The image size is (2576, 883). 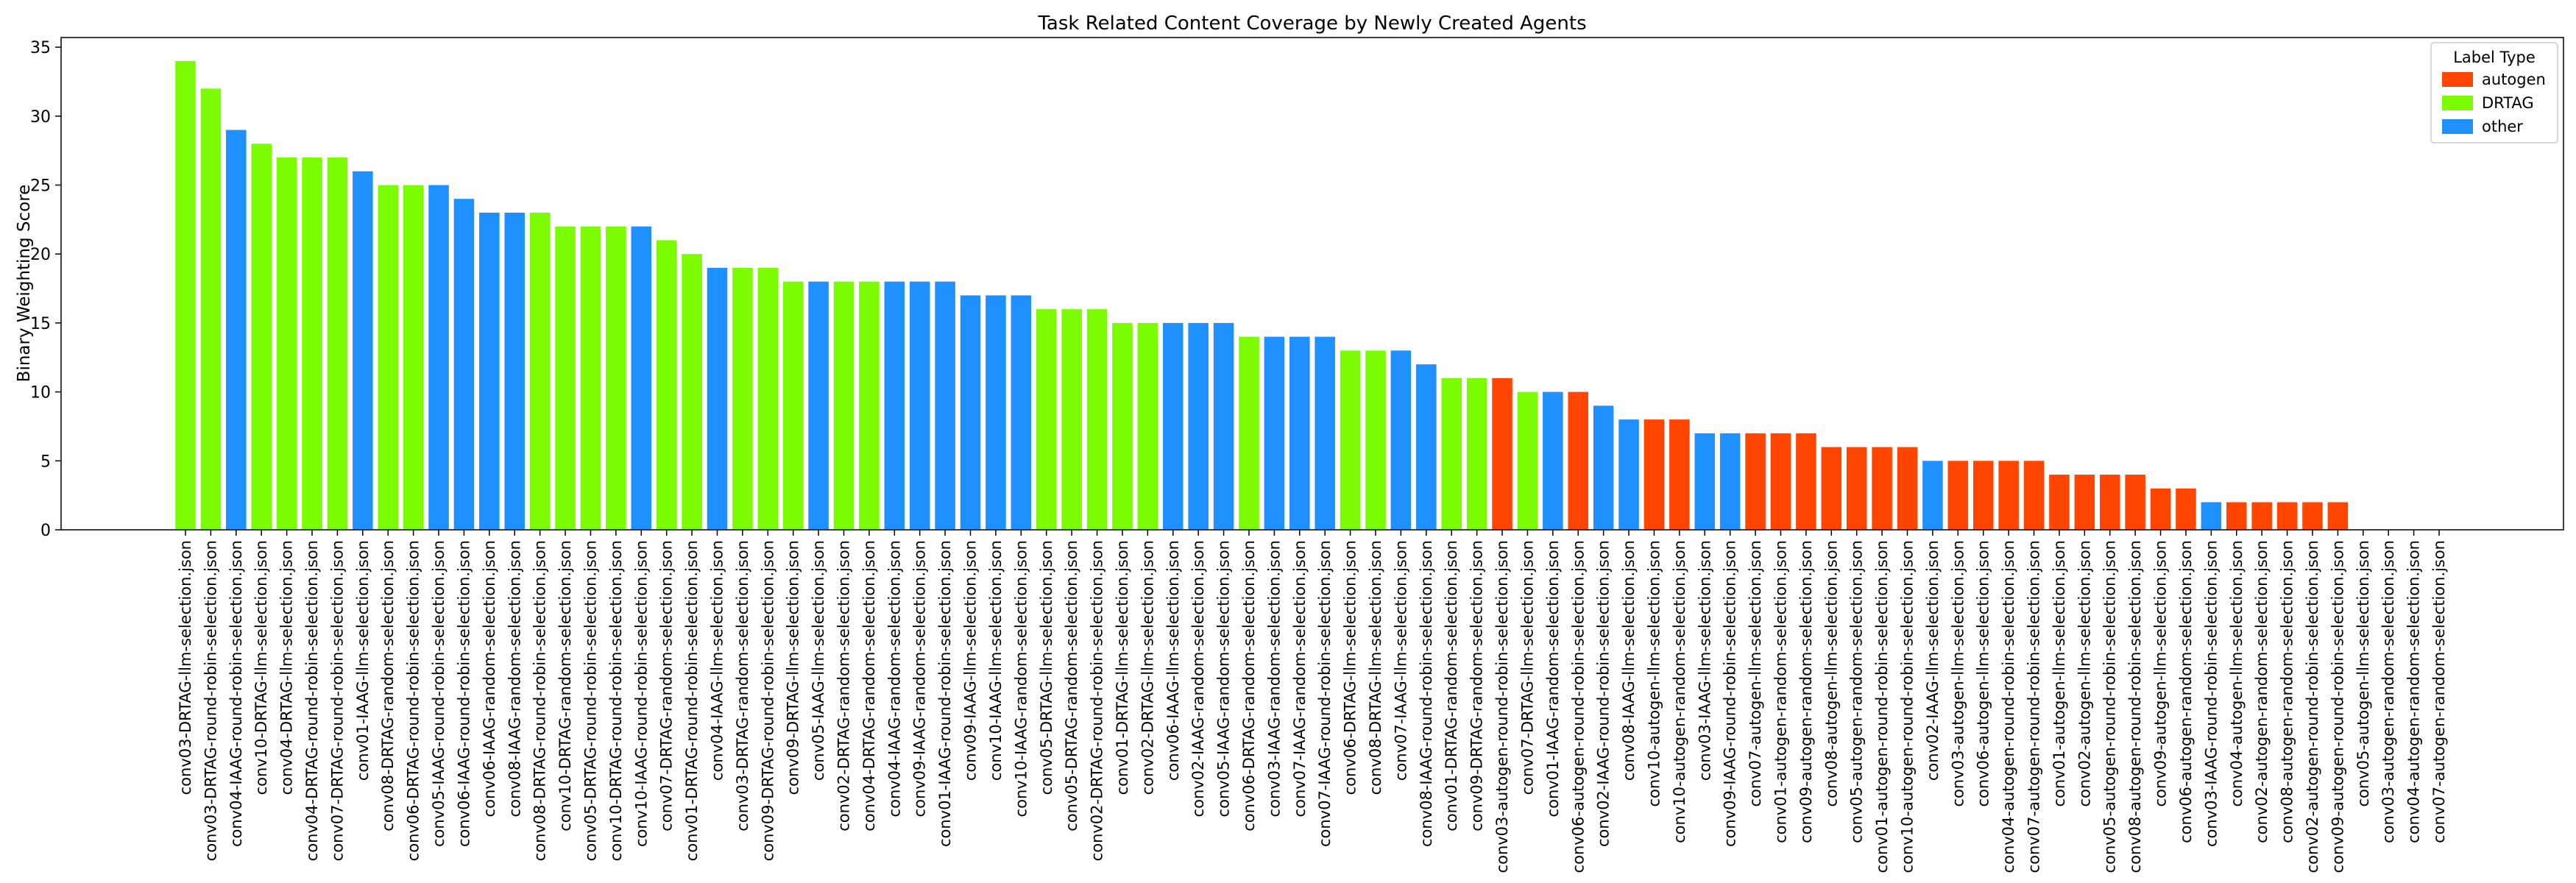 I want to click on legend-swatch, so click(x=2457, y=126).